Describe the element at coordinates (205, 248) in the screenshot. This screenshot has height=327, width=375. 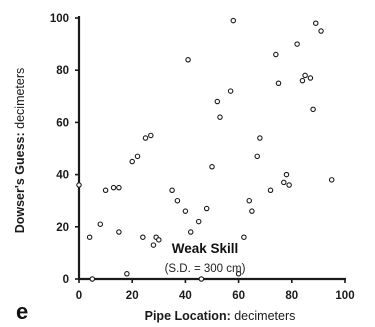
I see `annotation-title: Weak Skill` at that location.